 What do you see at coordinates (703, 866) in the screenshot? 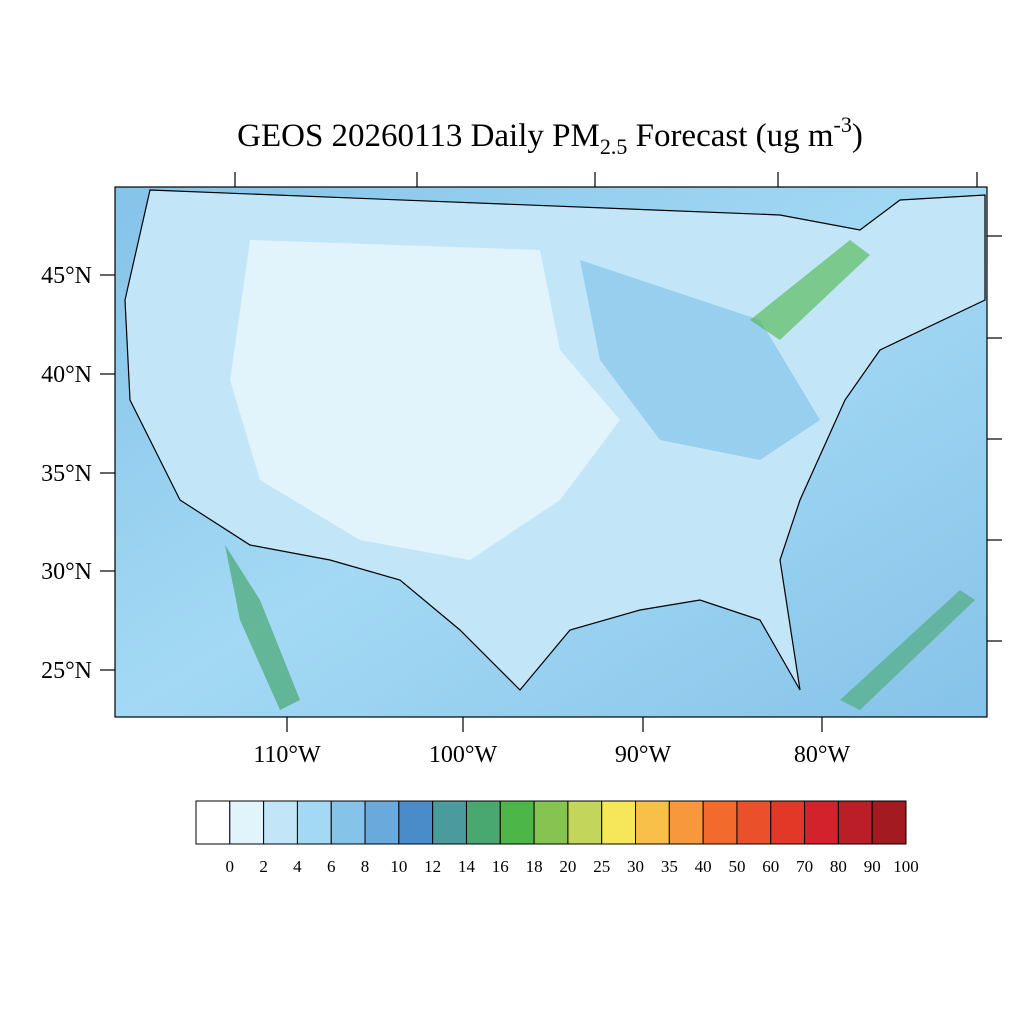
I see `colorbar-label: 40` at bounding box center [703, 866].